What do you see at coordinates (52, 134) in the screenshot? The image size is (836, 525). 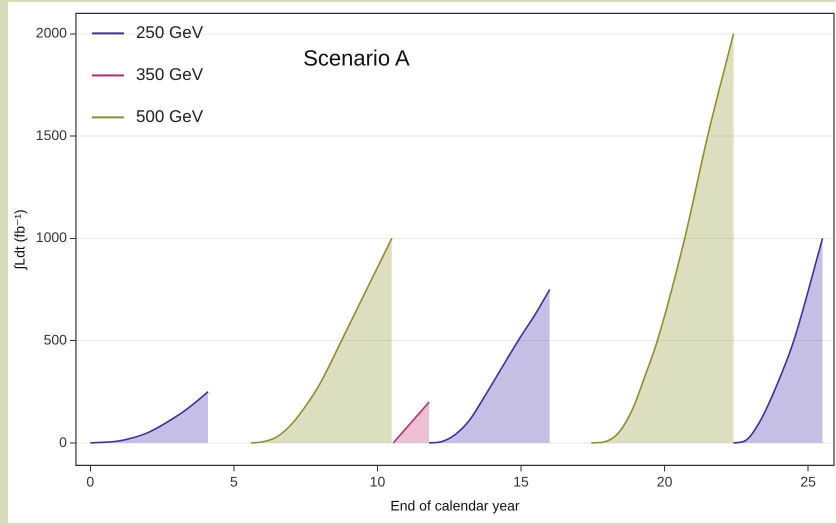 I see `y-tick-label: 1500` at bounding box center [52, 134].